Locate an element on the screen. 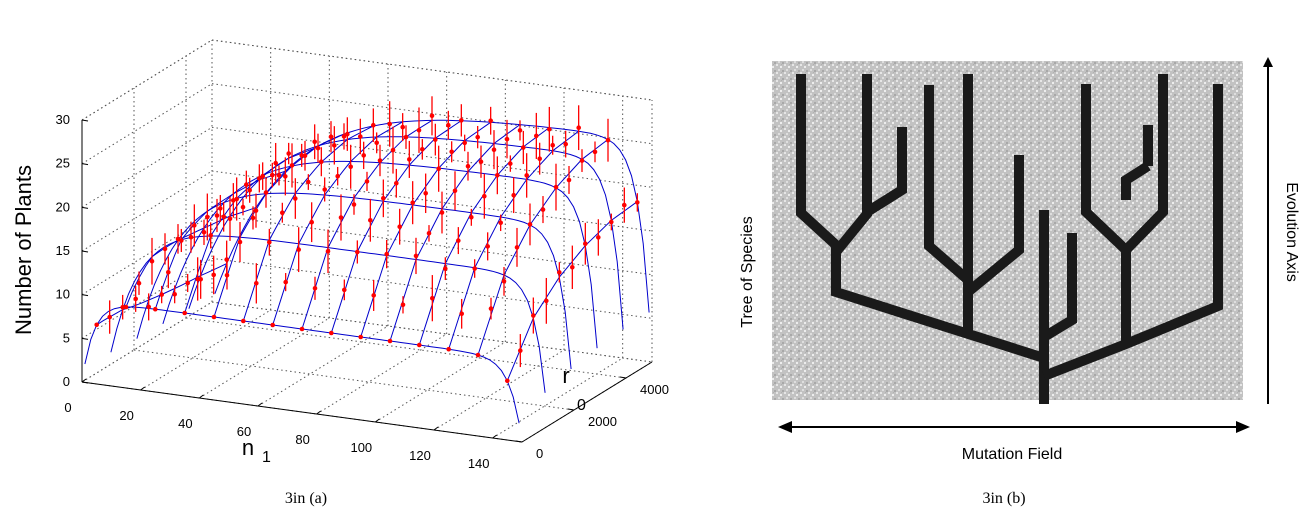 The width and height of the screenshot is (1307, 516). z-axis-label: Number of Plants is located at coordinates (23, 250).